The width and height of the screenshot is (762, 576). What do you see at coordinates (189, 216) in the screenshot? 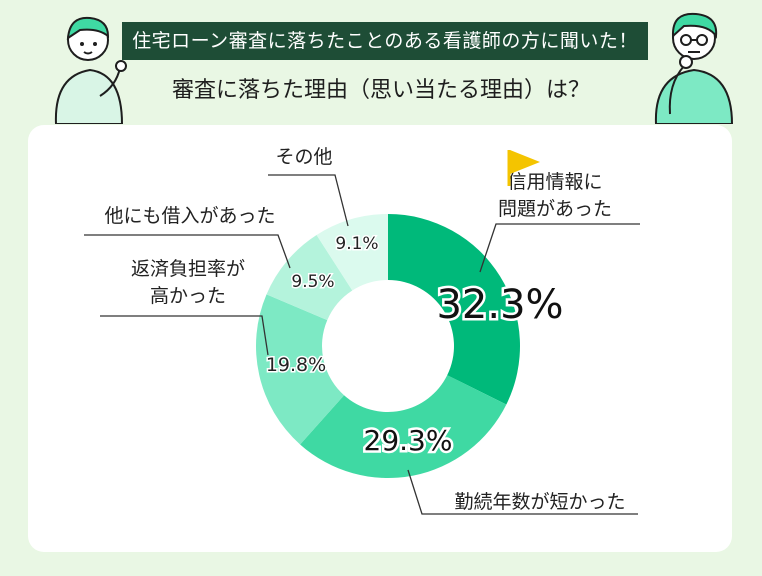
I see `category-label-4: 他にも借入があった` at bounding box center [189, 216].